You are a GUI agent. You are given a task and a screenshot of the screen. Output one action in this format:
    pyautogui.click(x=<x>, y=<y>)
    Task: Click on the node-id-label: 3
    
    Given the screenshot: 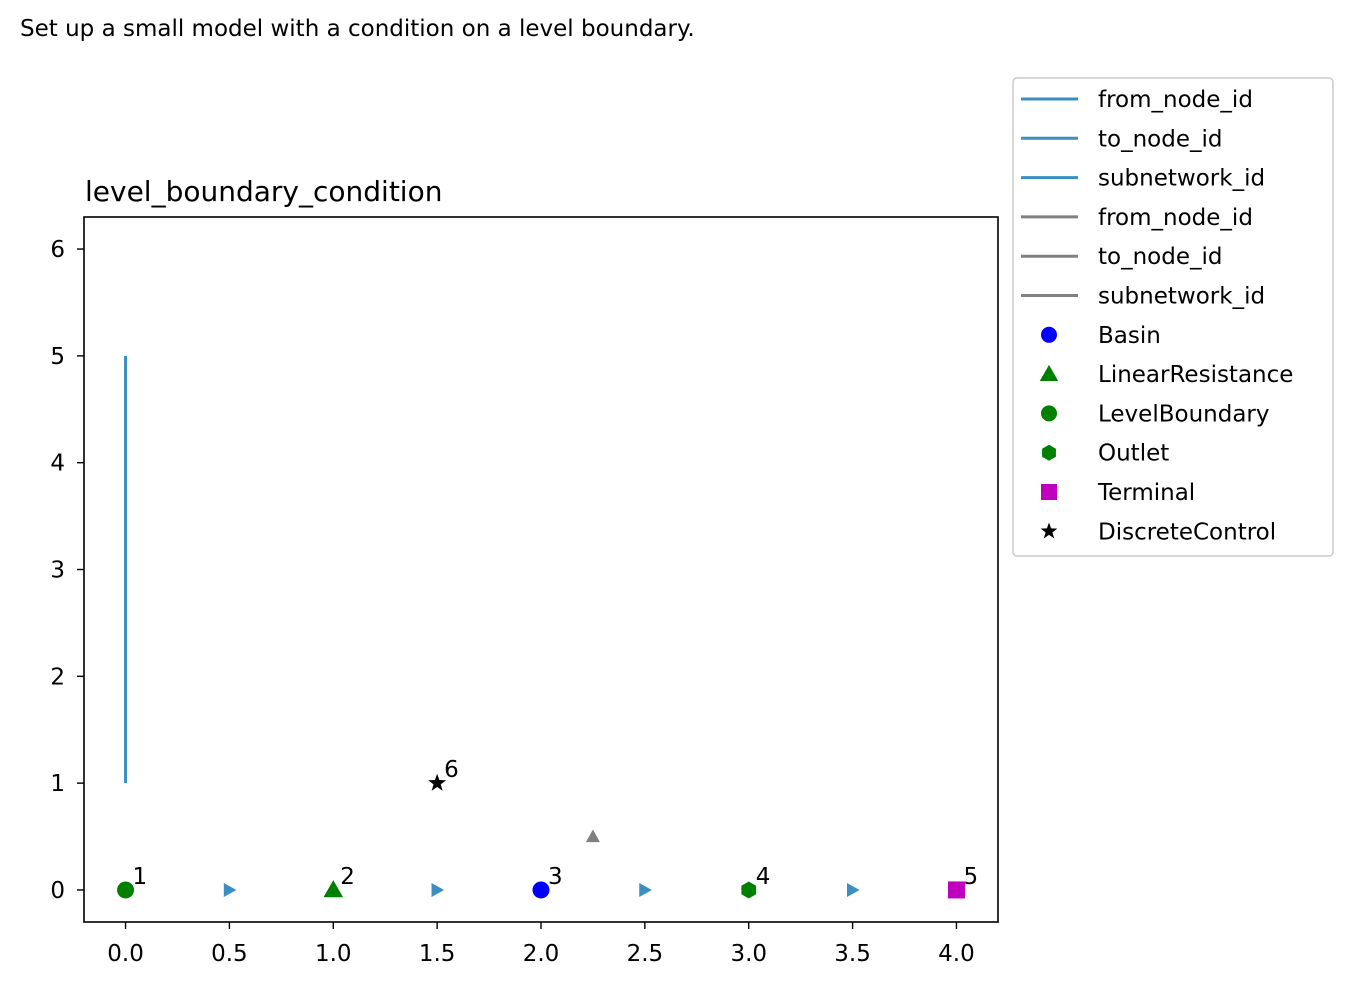 What is the action you would take?
    pyautogui.click(x=555, y=877)
    